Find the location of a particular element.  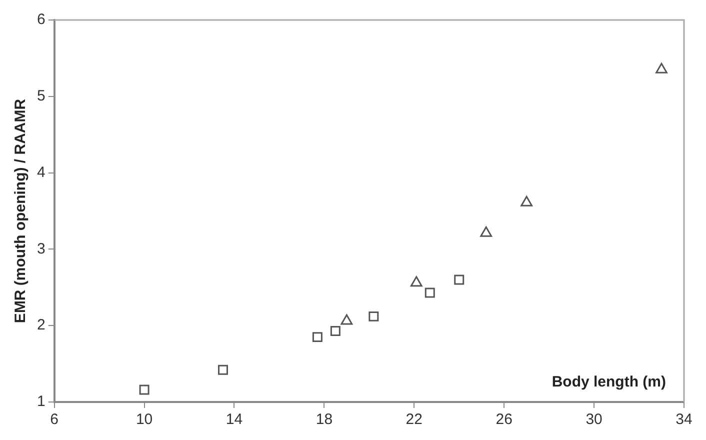

x-tick-label: 6 is located at coordinates (54, 419).